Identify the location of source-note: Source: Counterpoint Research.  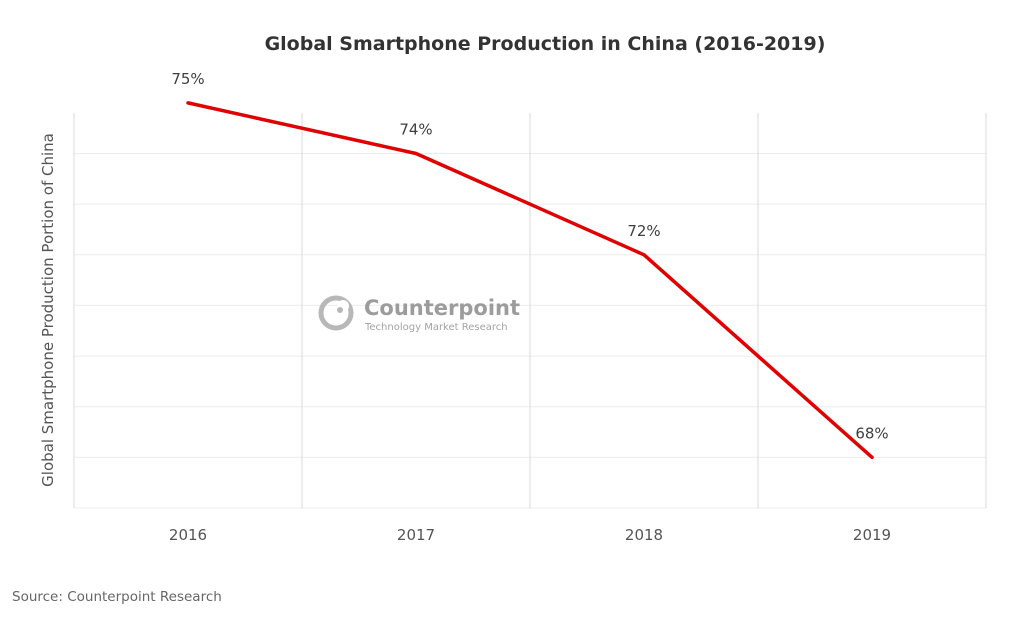
(117, 597).